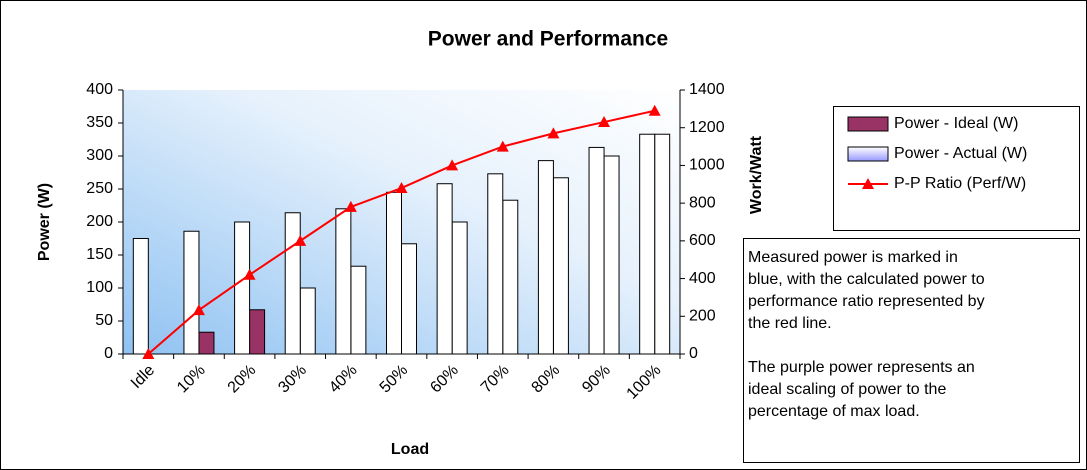  What do you see at coordinates (702, 316) in the screenshot?
I see `y2-tick-label: 200` at bounding box center [702, 316].